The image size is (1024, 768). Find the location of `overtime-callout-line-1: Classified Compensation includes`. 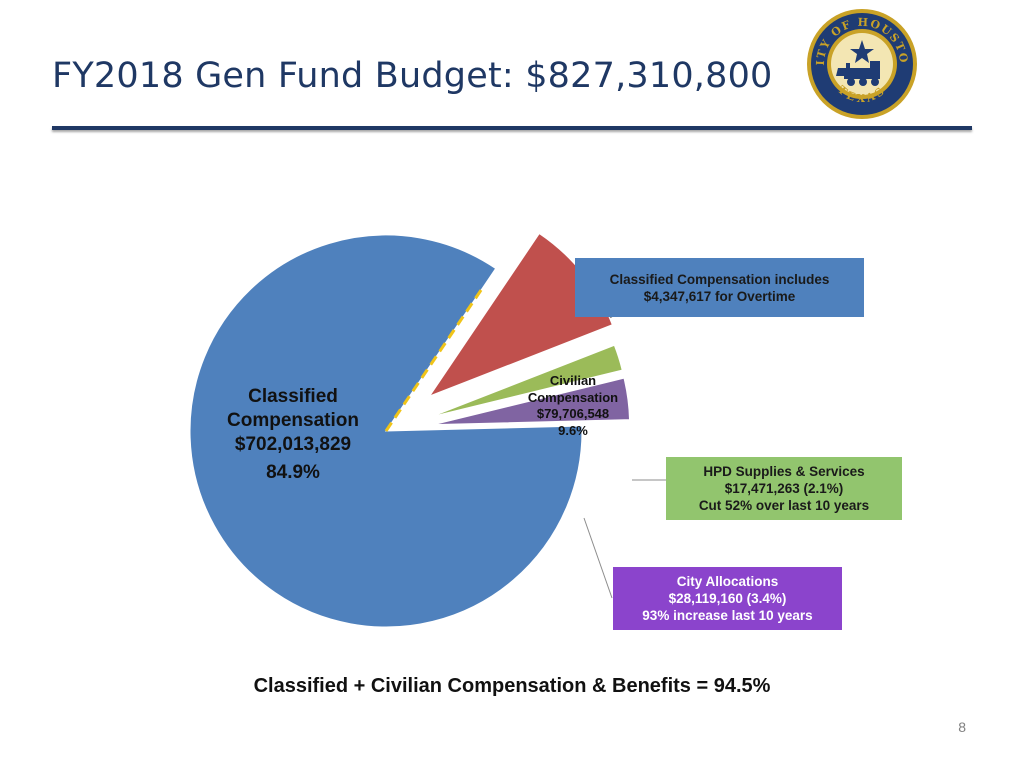

overtime-callout-line-1: Classified Compensation includes is located at coordinates (719, 279).